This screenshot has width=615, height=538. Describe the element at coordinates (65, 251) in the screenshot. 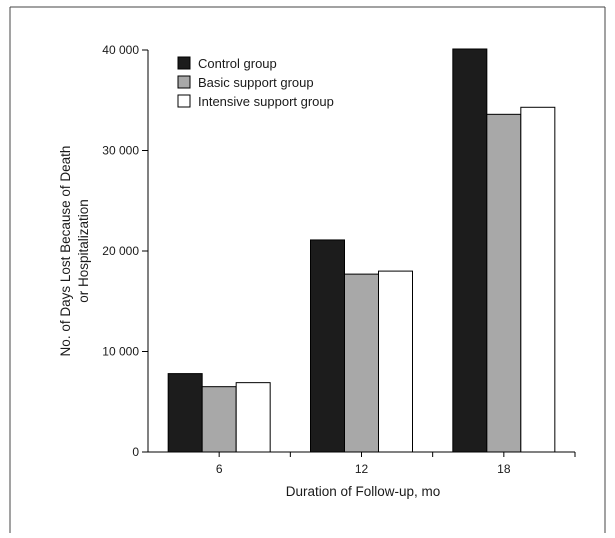

I see `y-axis-title-line-1: No. of Days Lost Because of Death` at that location.